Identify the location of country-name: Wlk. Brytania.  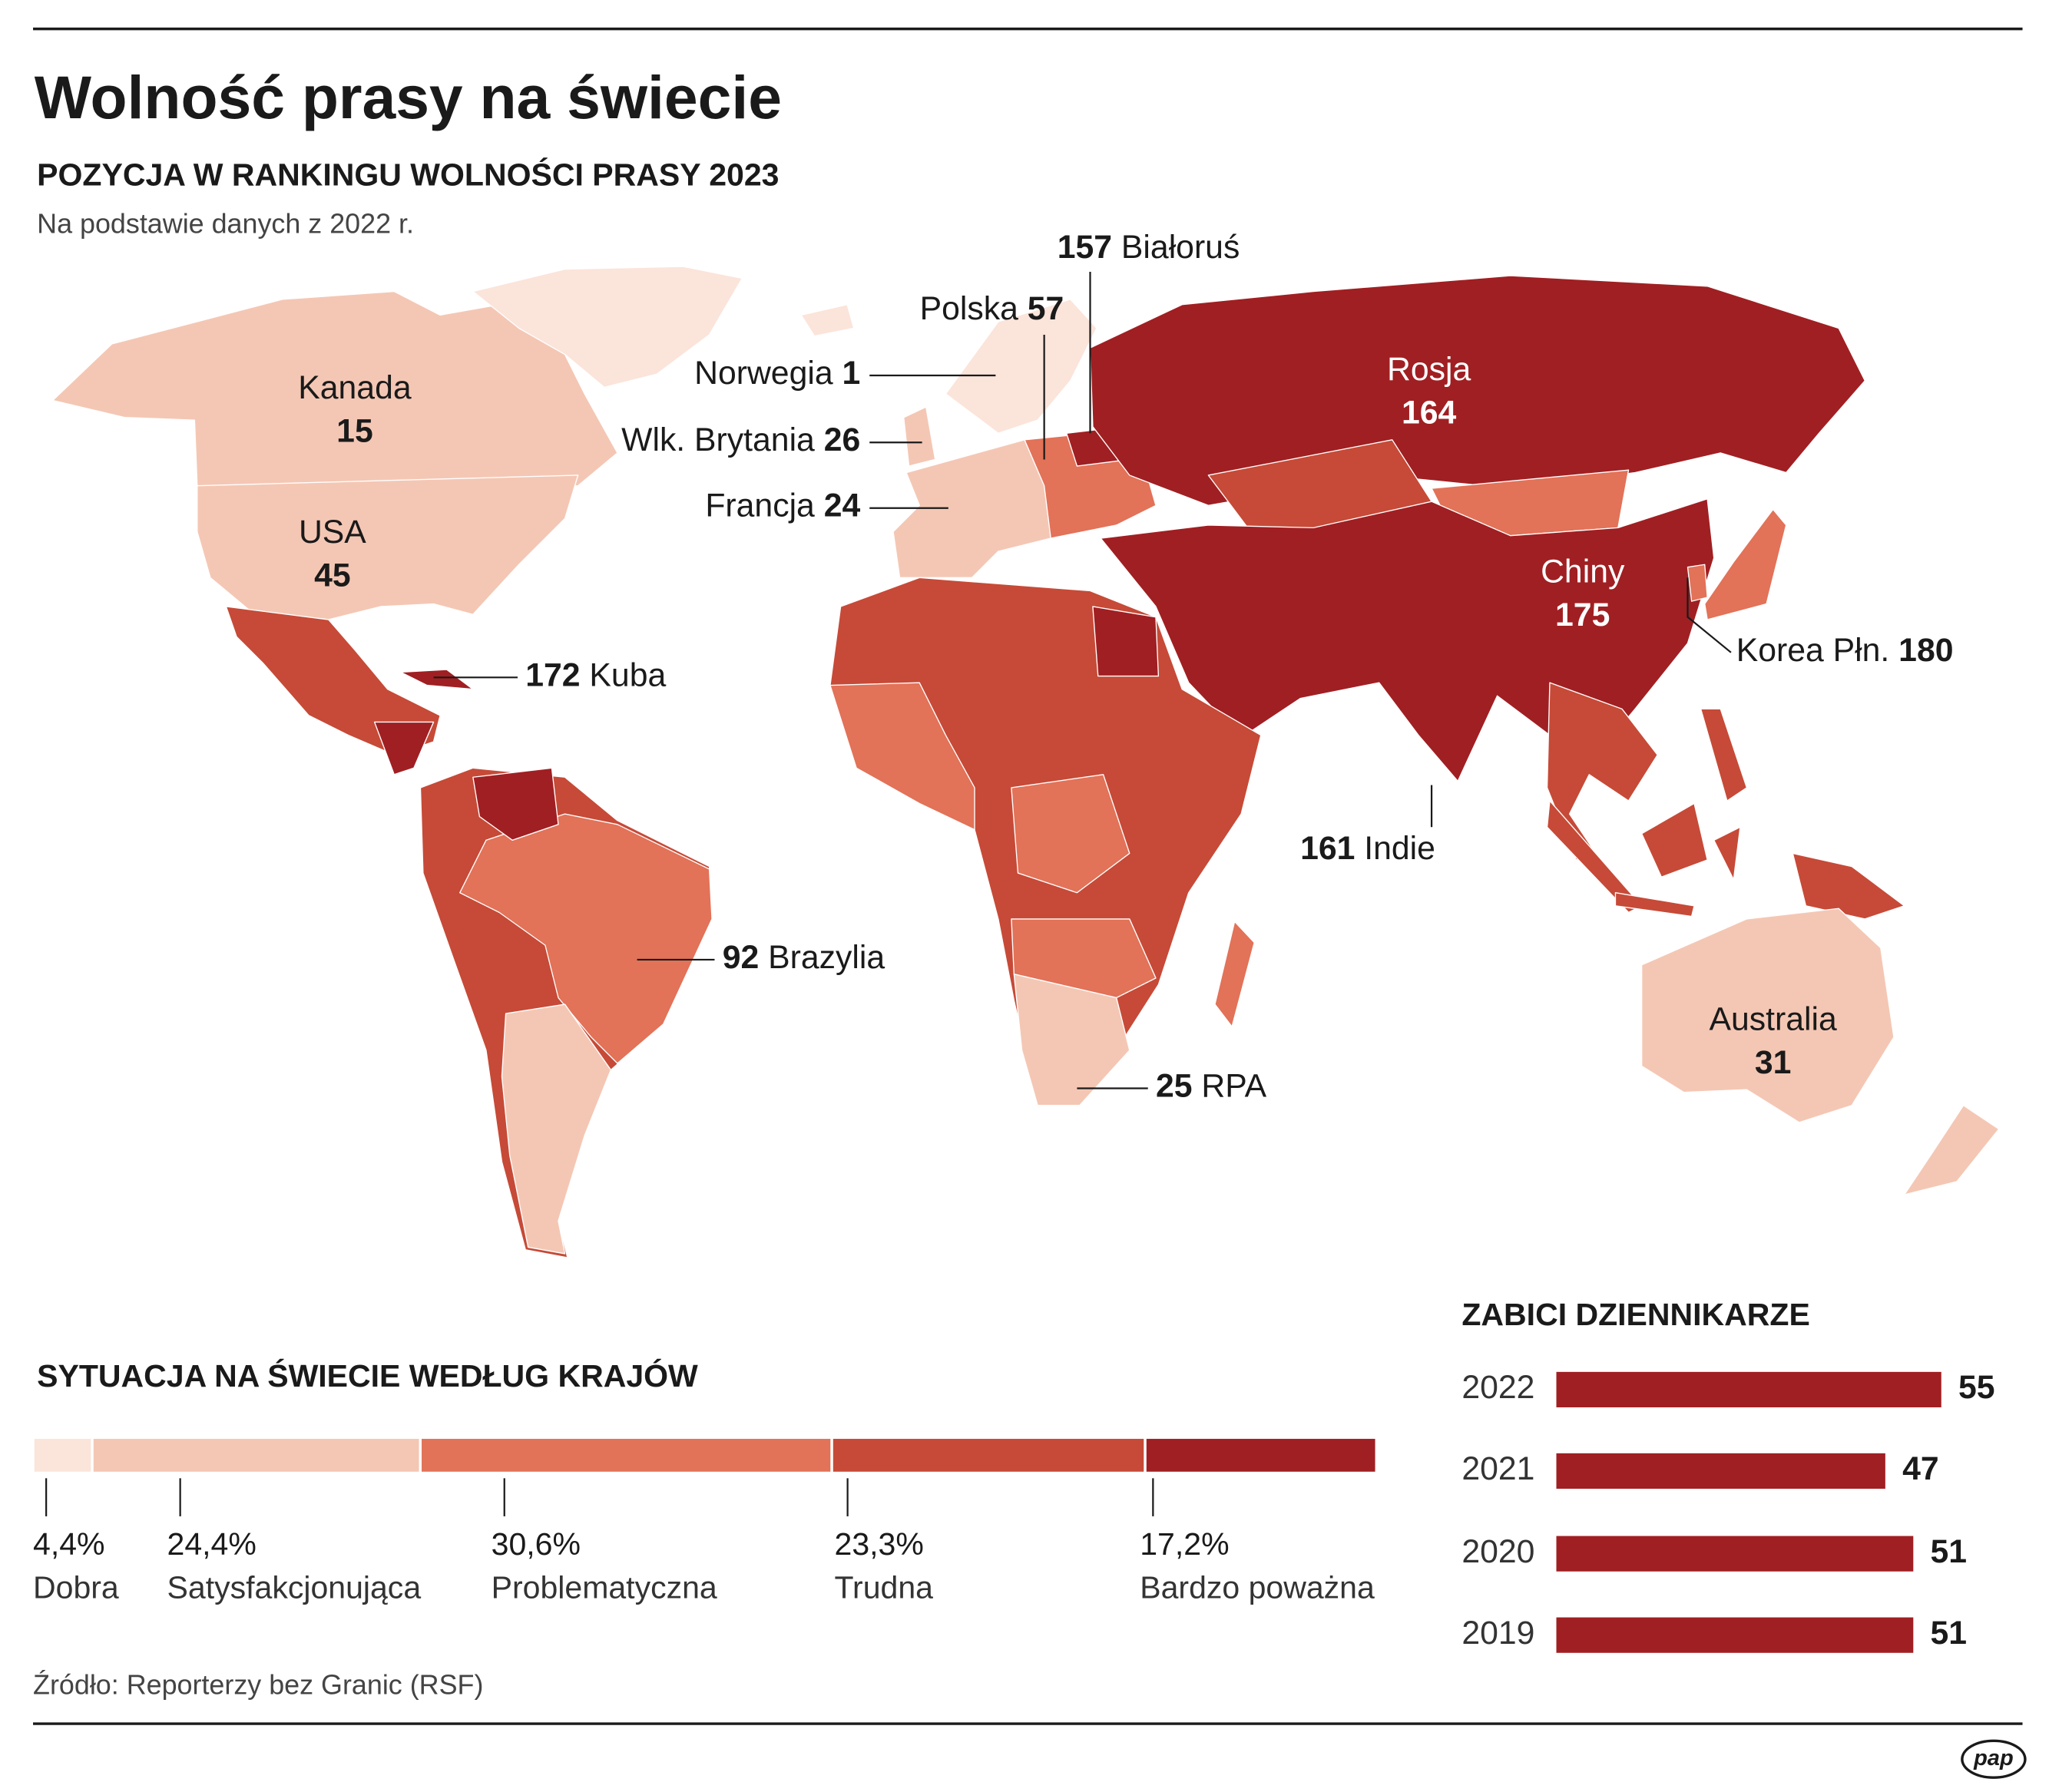
(718, 440).